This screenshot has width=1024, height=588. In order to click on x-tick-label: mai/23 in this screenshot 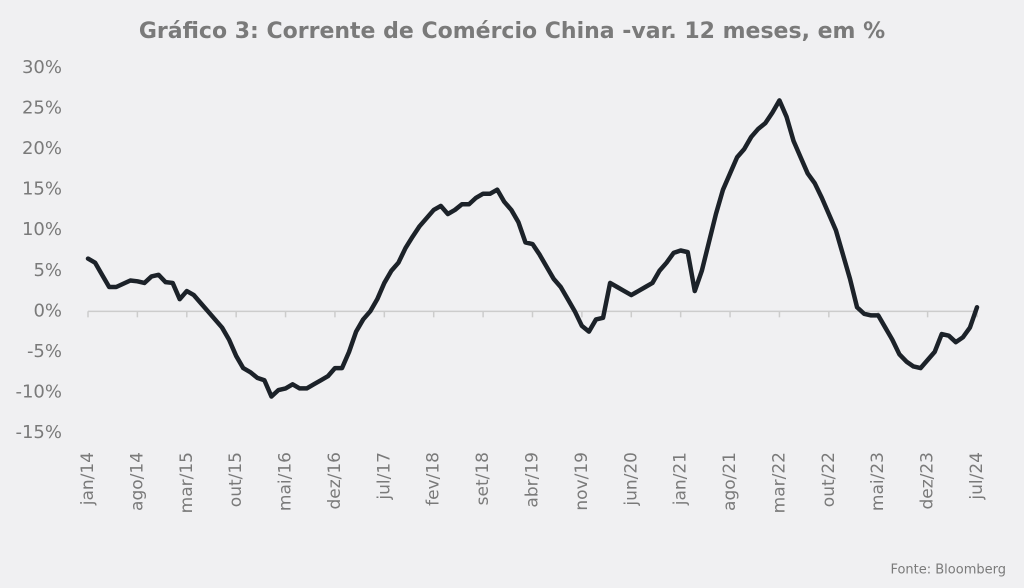, I will do `click(878, 481)`.